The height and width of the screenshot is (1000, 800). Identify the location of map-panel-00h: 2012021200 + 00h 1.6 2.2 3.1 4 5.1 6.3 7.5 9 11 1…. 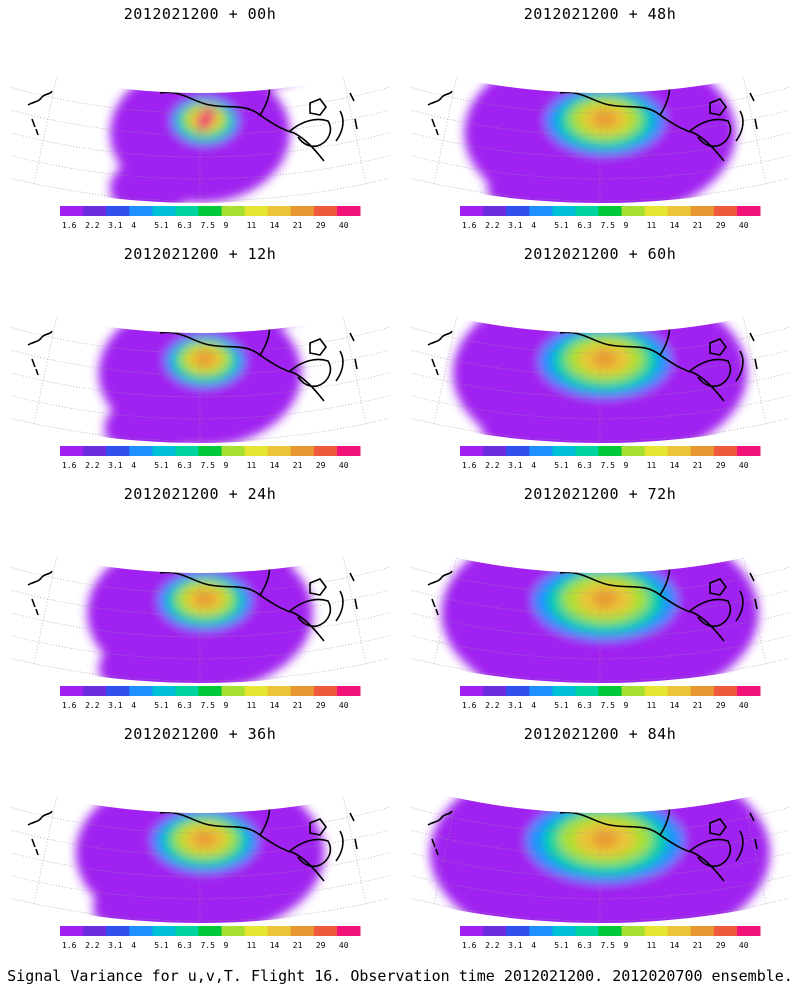
(200, 125).